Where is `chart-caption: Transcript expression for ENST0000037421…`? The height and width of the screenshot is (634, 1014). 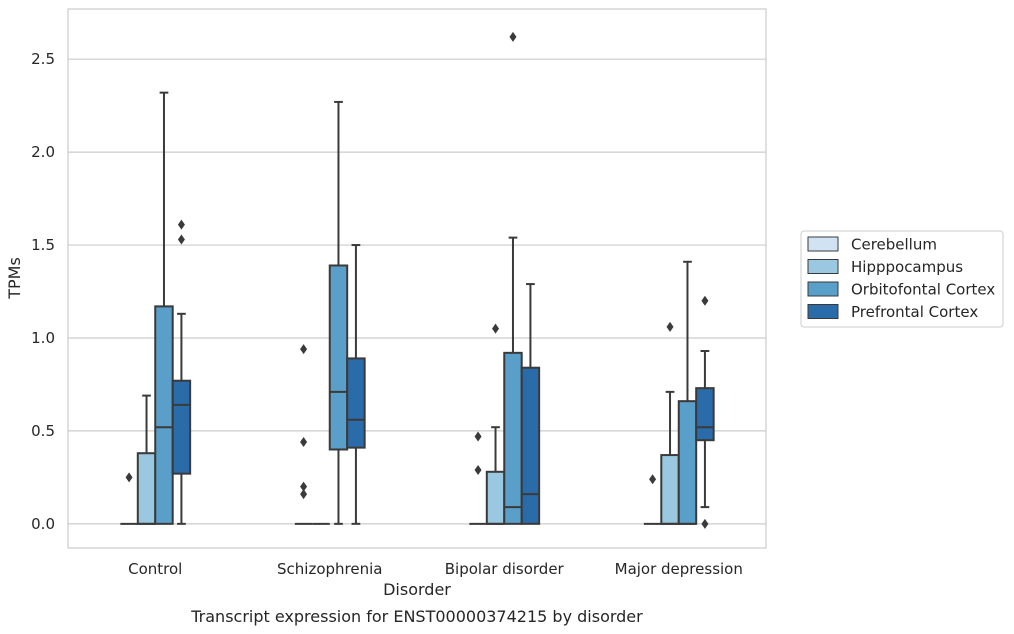 chart-caption: Transcript expression for ENST0000037421… is located at coordinates (416, 616).